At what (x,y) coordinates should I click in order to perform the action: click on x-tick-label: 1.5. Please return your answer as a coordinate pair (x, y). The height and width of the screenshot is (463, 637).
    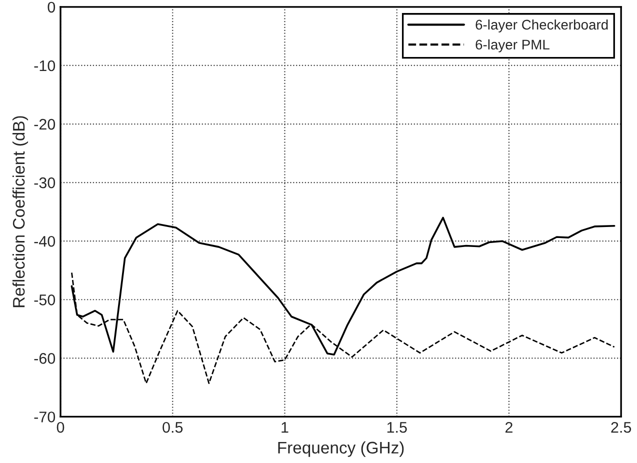
    Looking at the image, I should click on (397, 427).